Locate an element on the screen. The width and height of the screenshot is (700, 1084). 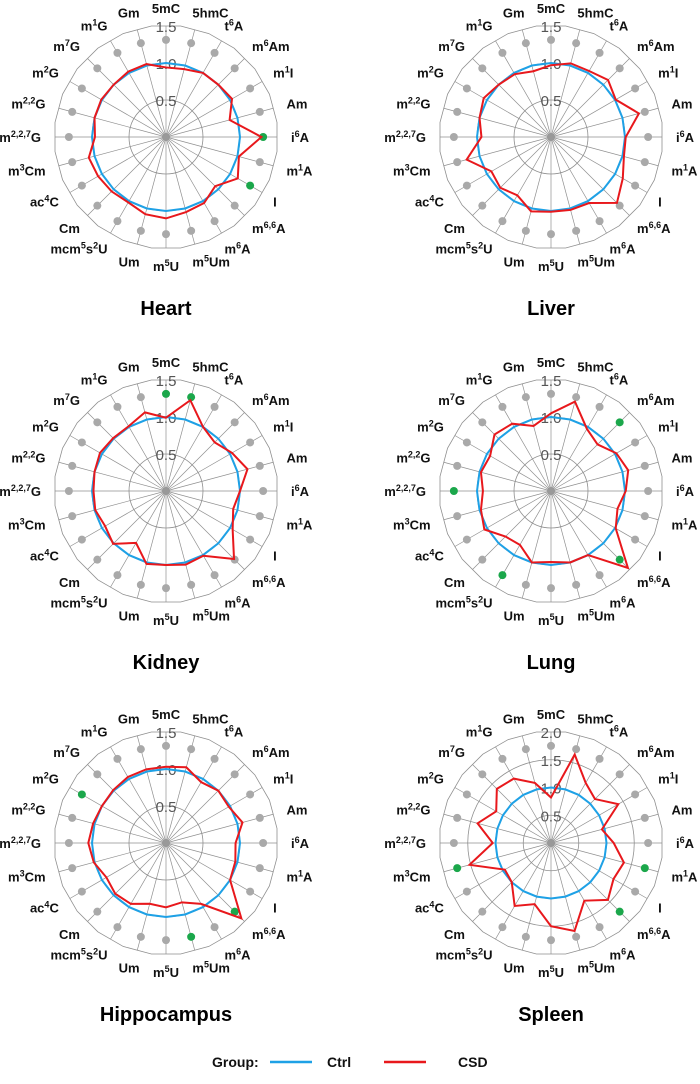
axis-label: Cm is located at coordinates (454, 228).